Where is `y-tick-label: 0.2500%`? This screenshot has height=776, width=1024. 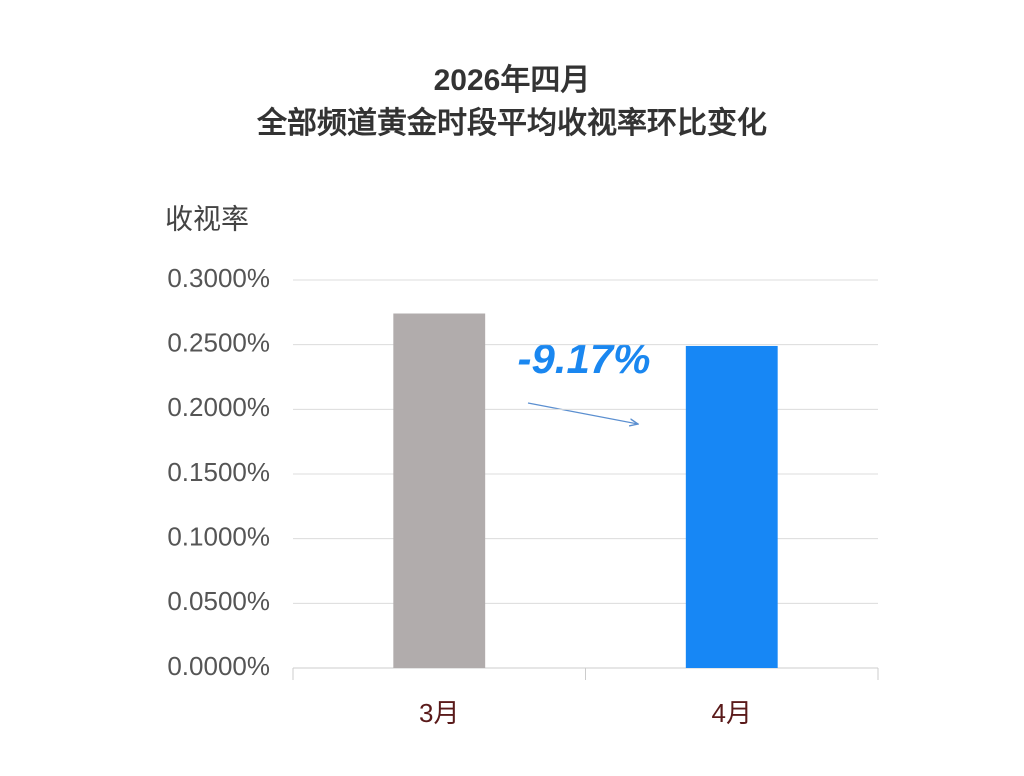
y-tick-label: 0.2500% is located at coordinates (218, 343).